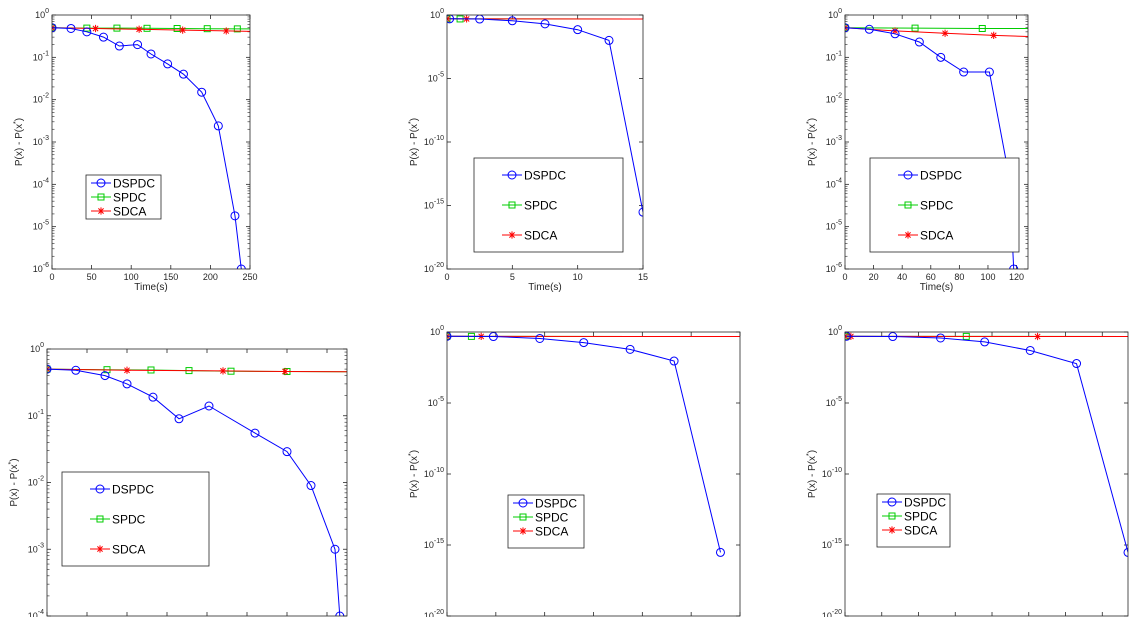  I want to click on x-tick-label: 150, so click(170, 277).